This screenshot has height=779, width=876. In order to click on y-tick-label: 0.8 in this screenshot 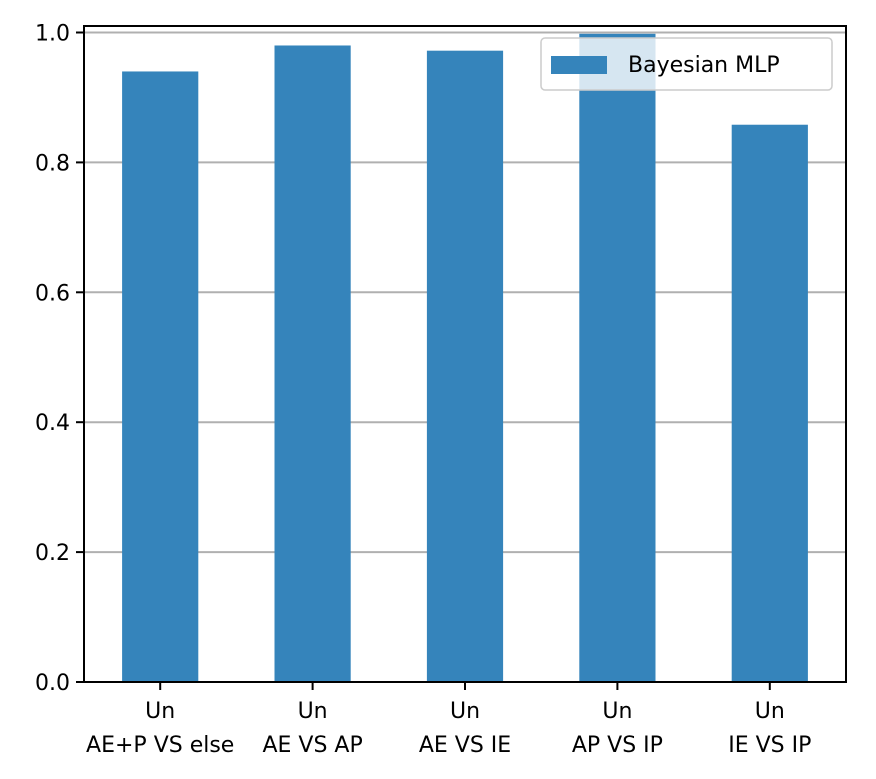, I will do `click(52, 163)`.